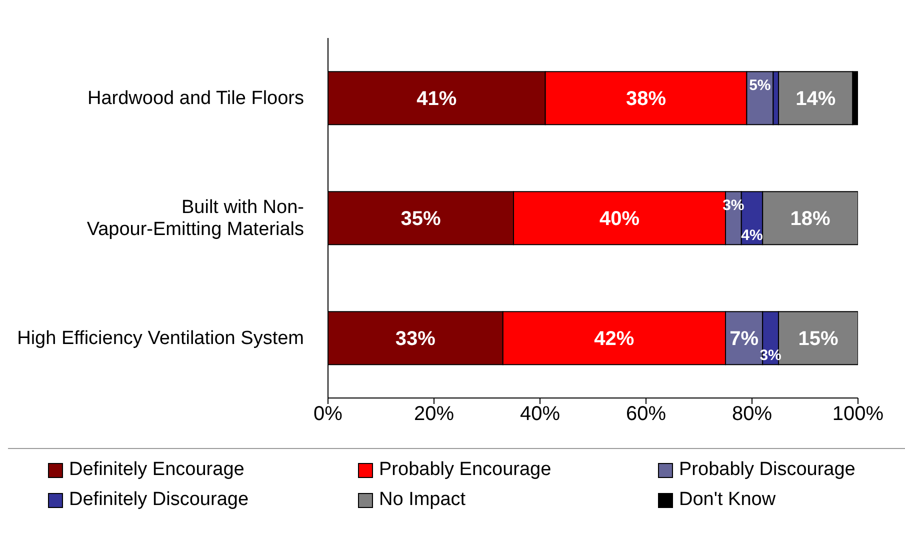 This screenshot has height=550, width=905. I want to click on data-label: 33%, so click(415, 339).